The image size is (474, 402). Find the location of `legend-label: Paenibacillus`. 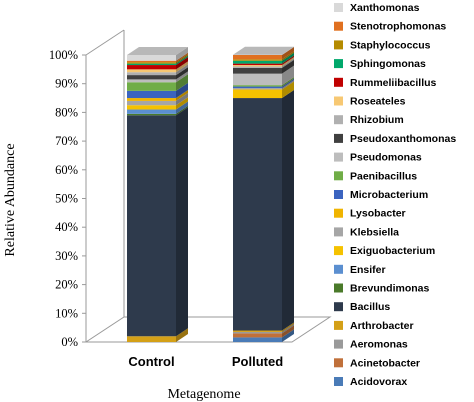

legend-label: Paenibacillus is located at coordinates (383, 176).